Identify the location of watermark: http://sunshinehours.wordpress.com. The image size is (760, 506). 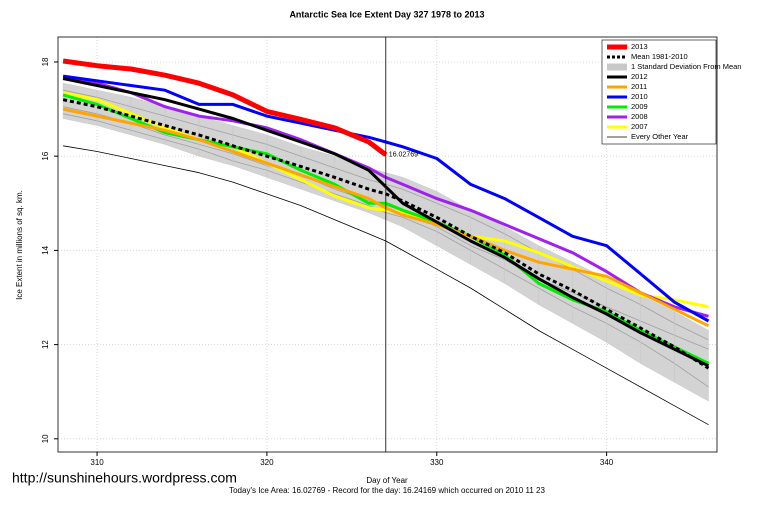
(124, 478).